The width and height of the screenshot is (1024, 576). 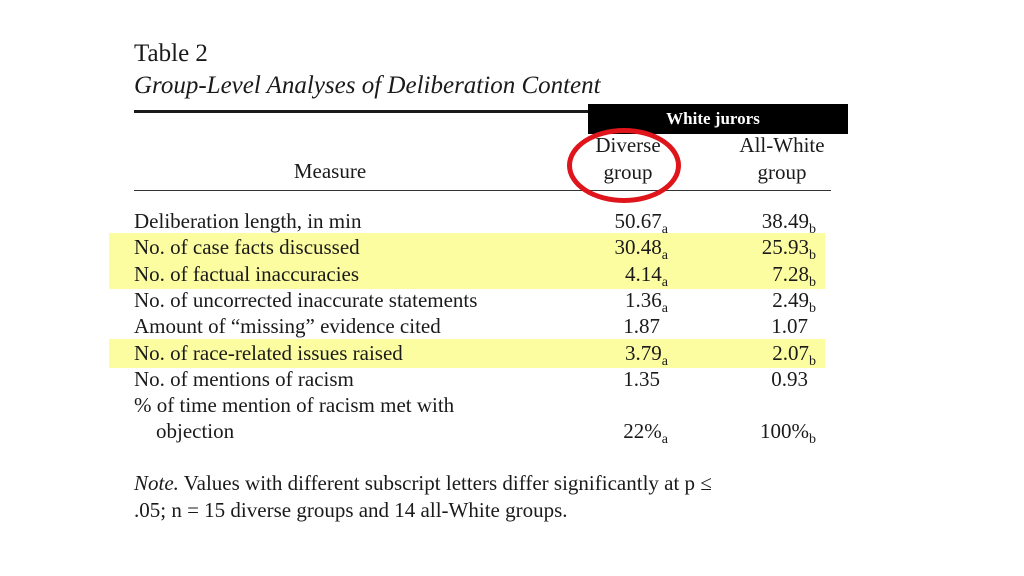 What do you see at coordinates (785, 221) in the screenshot?
I see `row-allwhite-number: 38.49` at bounding box center [785, 221].